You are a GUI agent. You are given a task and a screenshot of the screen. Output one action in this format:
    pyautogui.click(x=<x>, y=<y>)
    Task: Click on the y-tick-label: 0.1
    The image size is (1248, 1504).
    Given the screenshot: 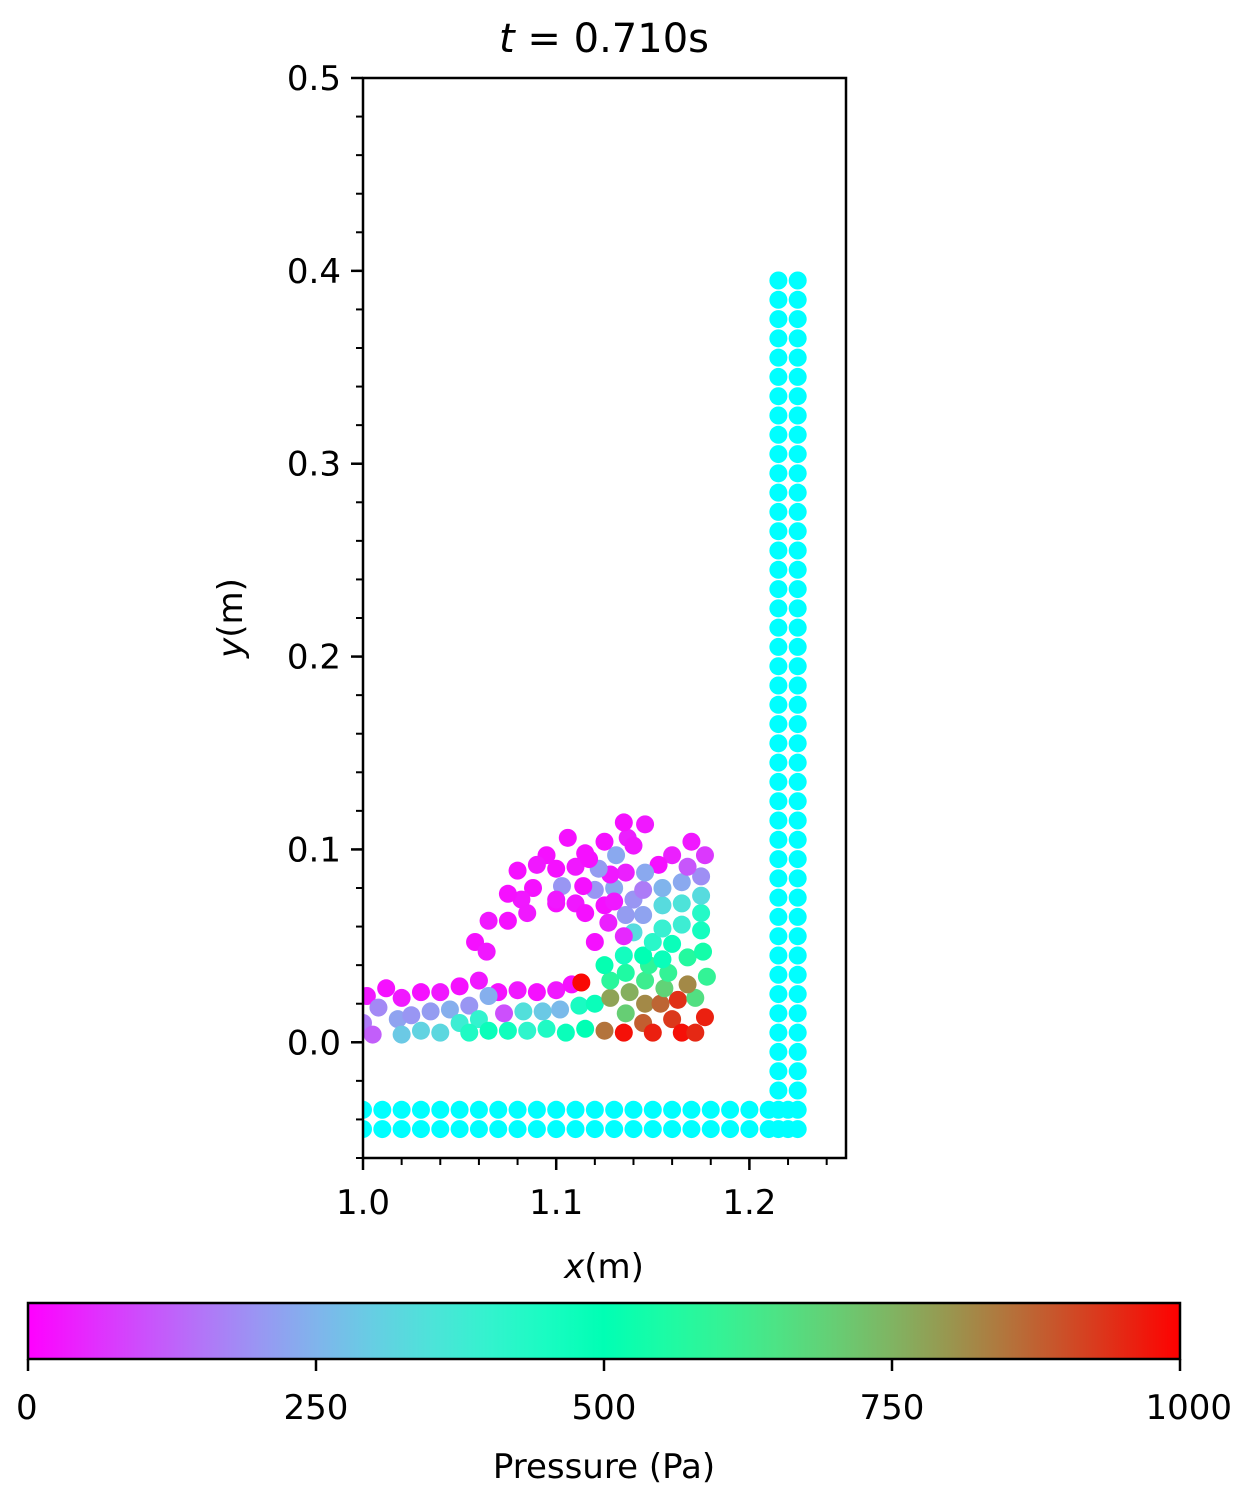 What is the action you would take?
    pyautogui.click(x=314, y=850)
    